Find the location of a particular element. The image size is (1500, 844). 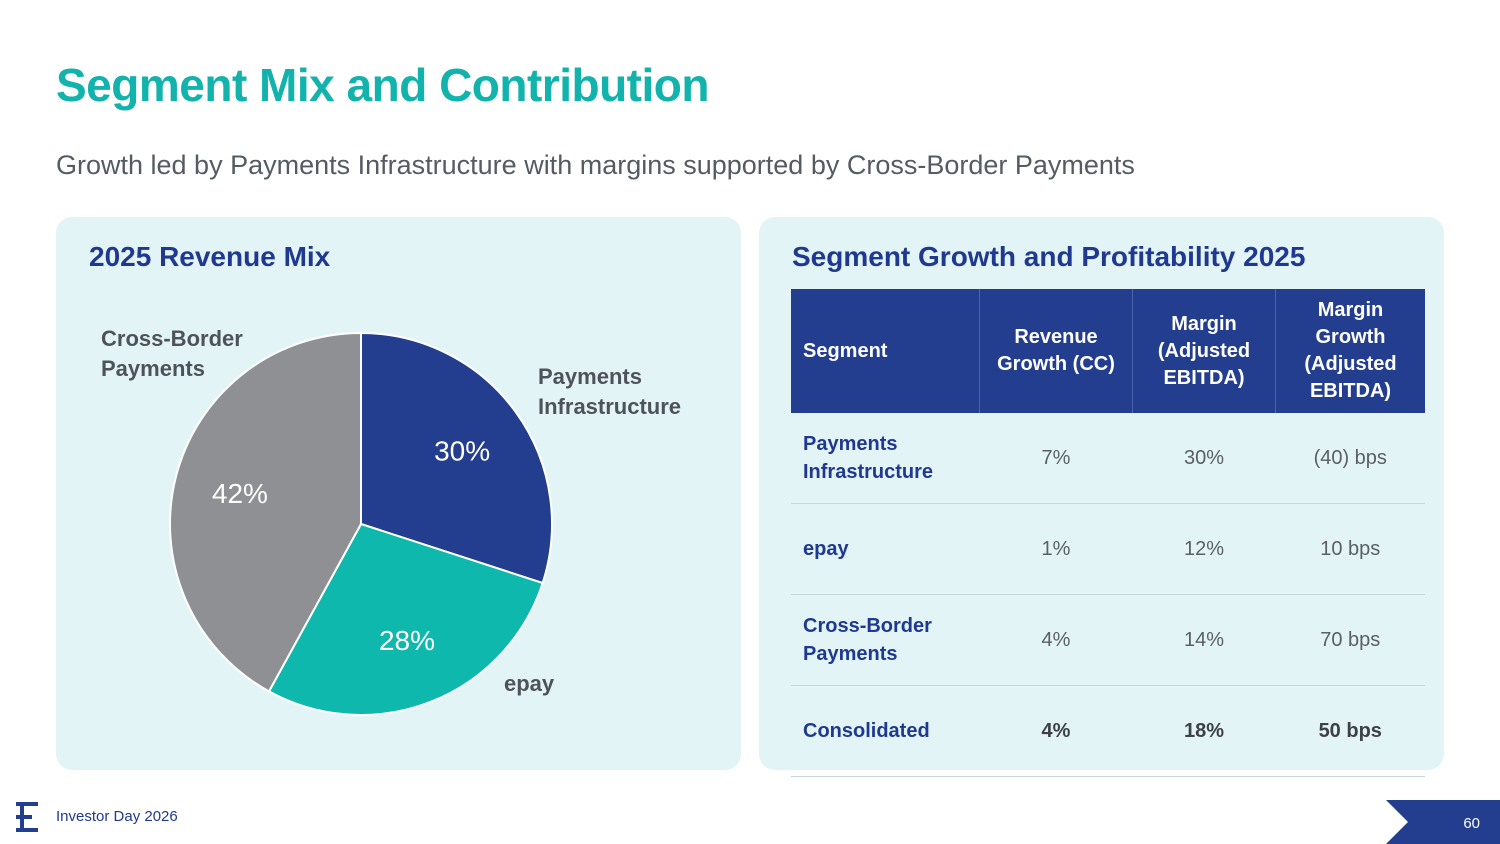

table-row: Payments Infrastructure 7% 30% (40) bps is located at coordinates (1108, 458).